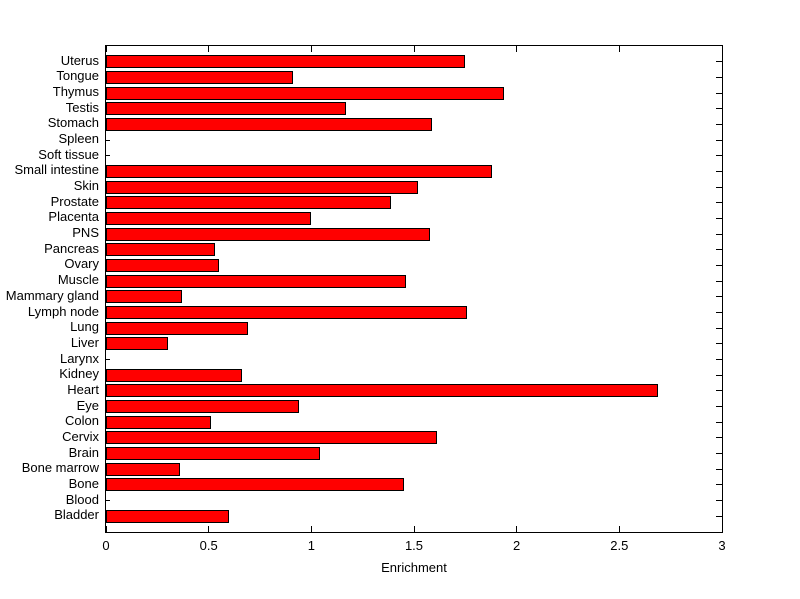 This screenshot has width=800, height=599. I want to click on y-label-spleen: Spleen, so click(78, 139).